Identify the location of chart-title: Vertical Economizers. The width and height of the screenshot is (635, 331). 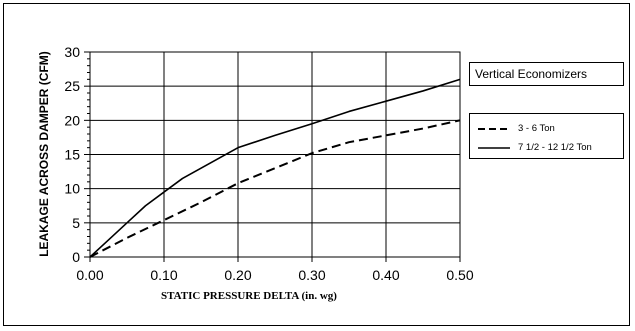
(546, 74).